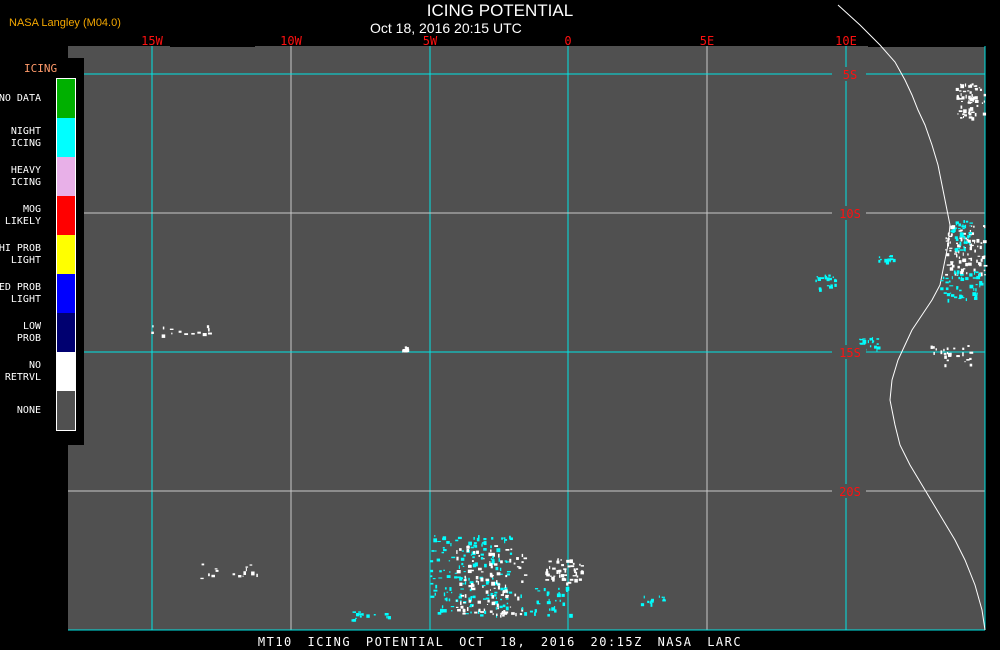  What do you see at coordinates (849, 74) in the screenshot?
I see `label-backdrop` at bounding box center [849, 74].